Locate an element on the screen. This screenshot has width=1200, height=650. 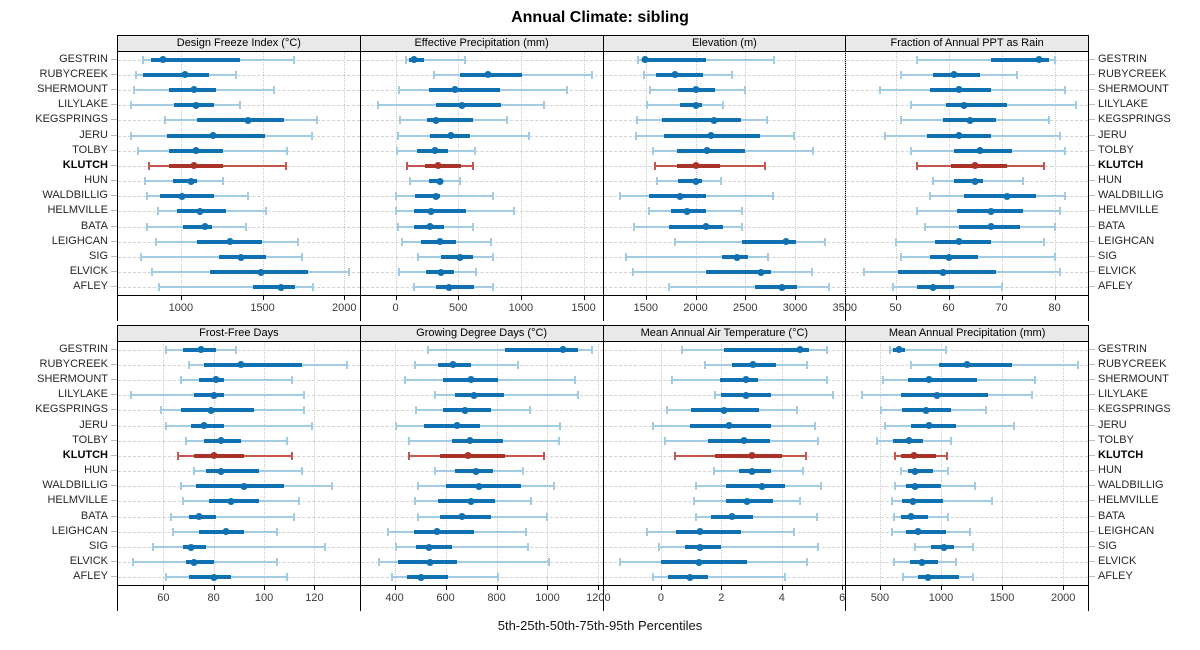
site-label-right-lilylake: LILYLAKE is located at coordinates (1144, 104).